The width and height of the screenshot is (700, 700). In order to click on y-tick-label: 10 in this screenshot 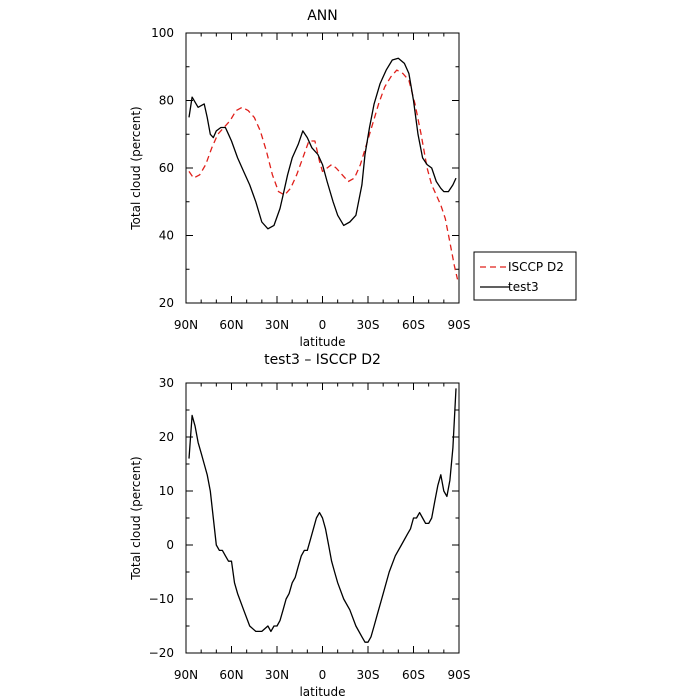, I will do `click(166, 491)`.